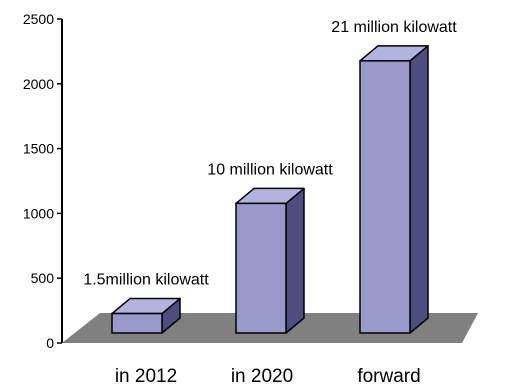 Image resolution: width=524 pixels, height=390 pixels. Describe the element at coordinates (394, 27) in the screenshot. I see `data-label: 21 million kilowatt` at that location.